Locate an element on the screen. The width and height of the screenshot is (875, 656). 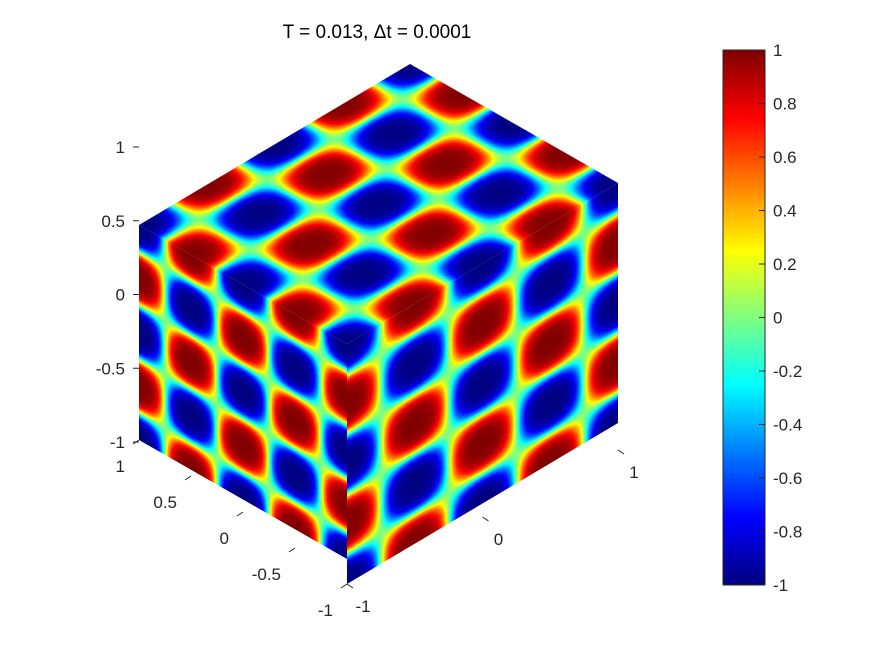
colorbar-tick-label: -0.6 is located at coordinates (787, 478).